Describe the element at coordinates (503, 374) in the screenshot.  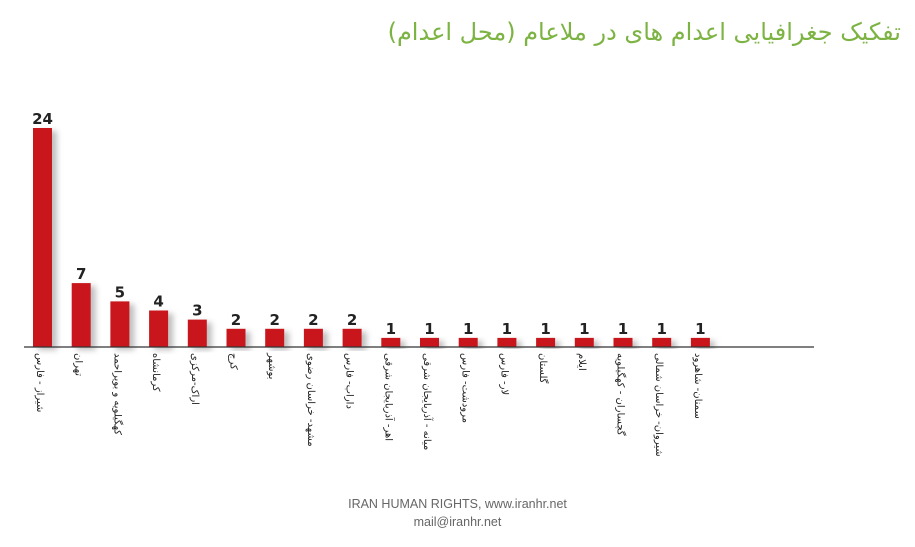
I see `category-label: لار- فارس` at that location.